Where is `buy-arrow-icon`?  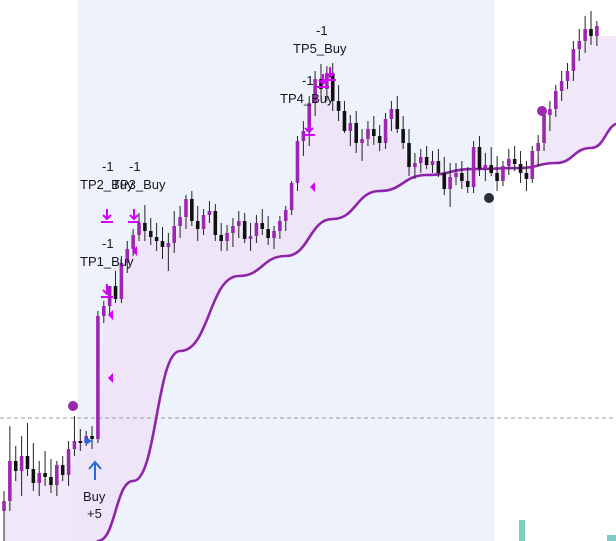
buy-arrow-icon is located at coordinates (95, 470).